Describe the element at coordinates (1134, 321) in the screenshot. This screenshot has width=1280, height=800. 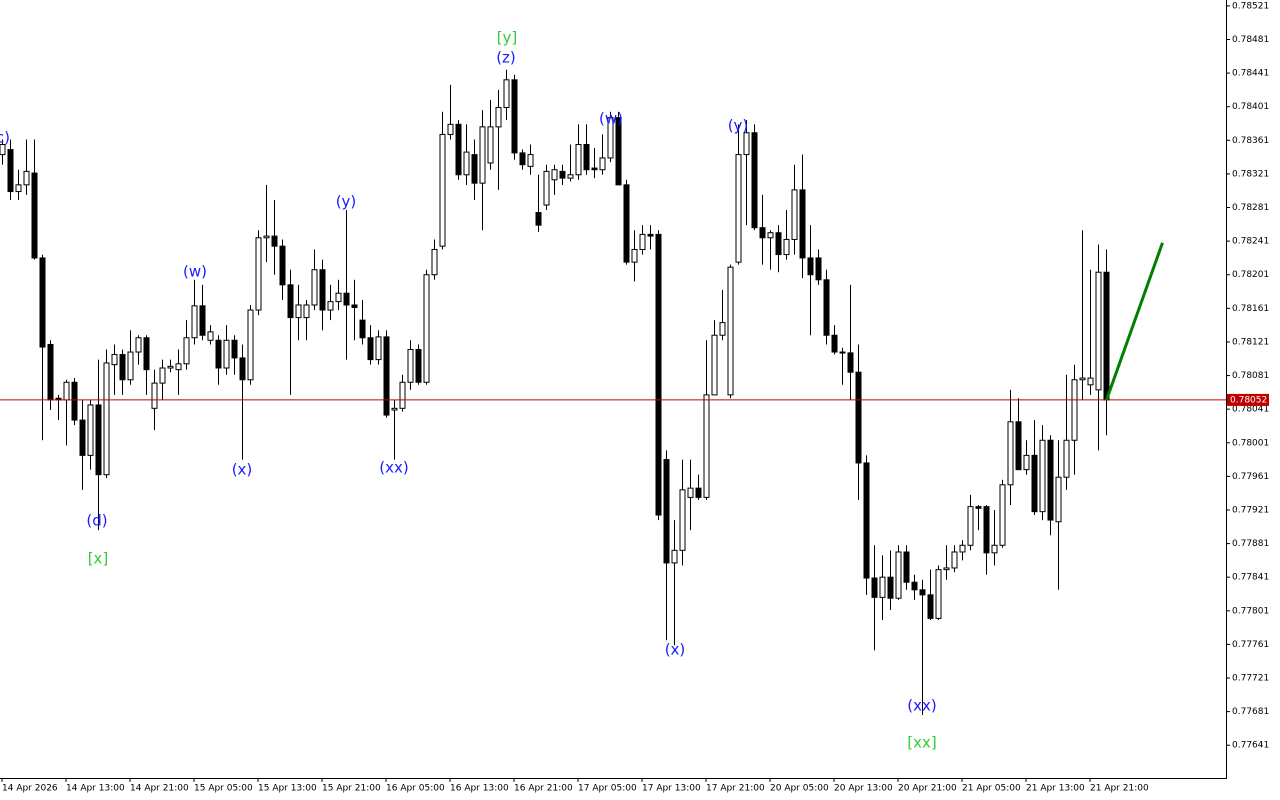
I see `projection-line` at that location.